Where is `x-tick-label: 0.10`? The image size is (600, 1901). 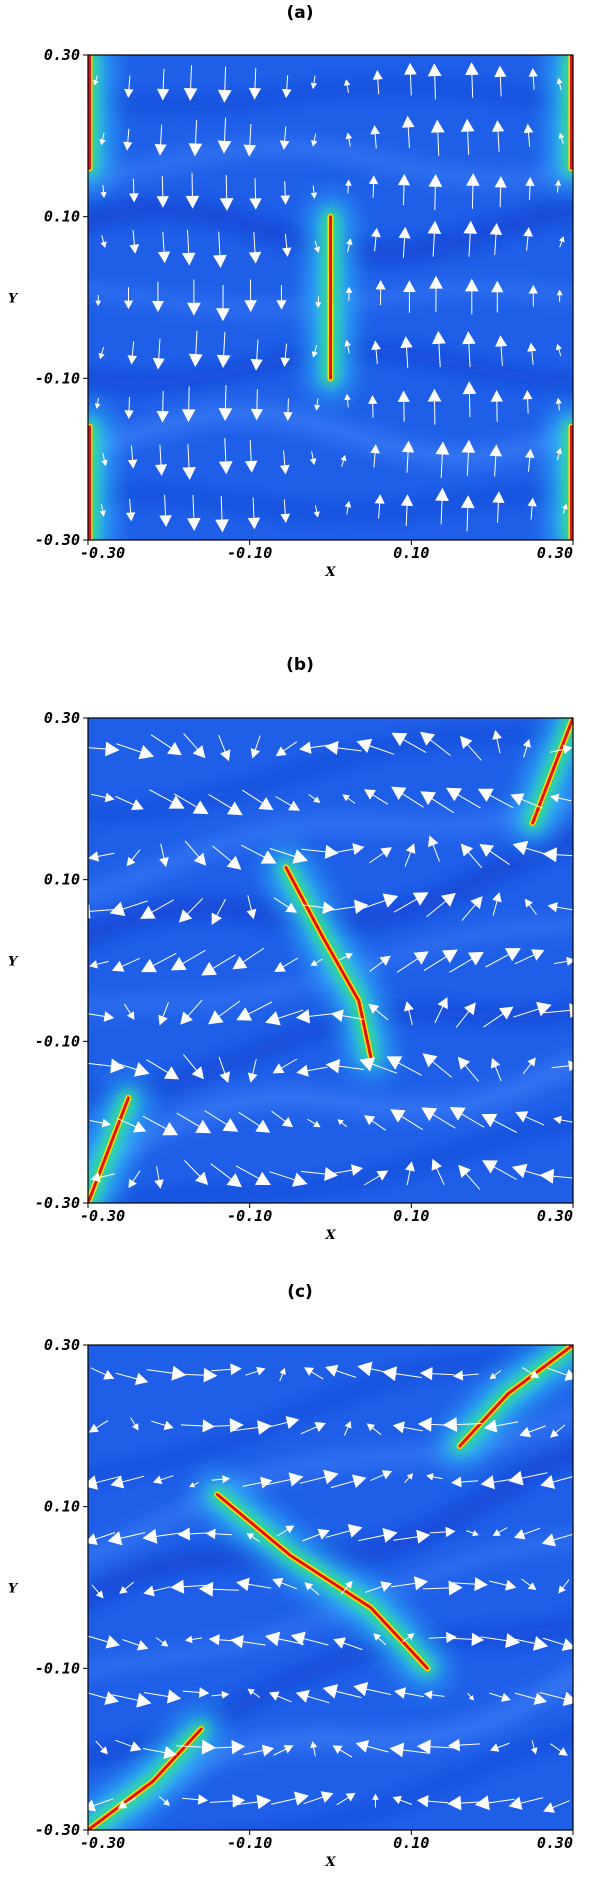
x-tick-label: 0.10 is located at coordinates (411, 1216).